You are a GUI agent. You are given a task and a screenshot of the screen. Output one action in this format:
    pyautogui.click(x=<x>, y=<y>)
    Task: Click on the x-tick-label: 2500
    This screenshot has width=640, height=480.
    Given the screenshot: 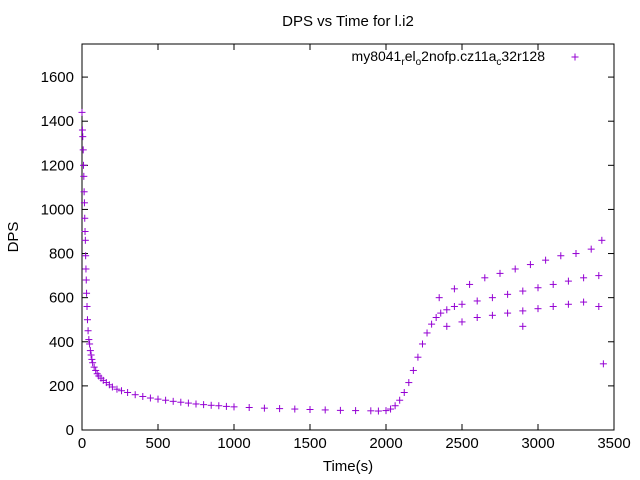 What is the action you would take?
    pyautogui.click(x=461, y=443)
    